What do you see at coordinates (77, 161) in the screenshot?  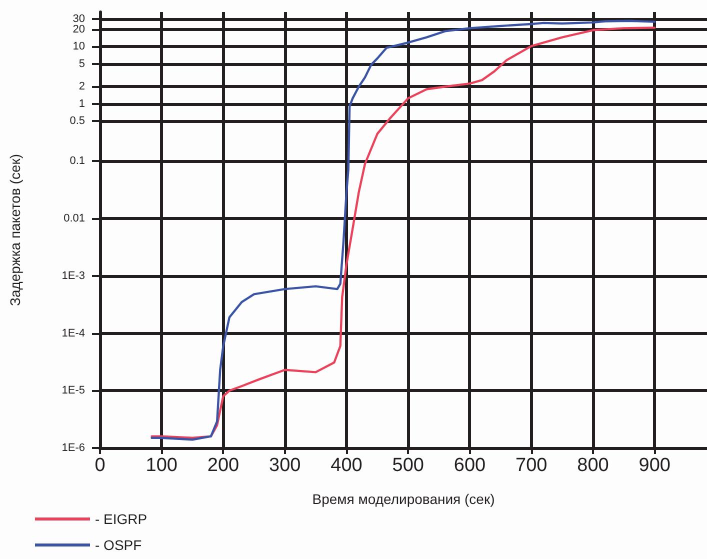 I see `y-tick-label: 0.1` at bounding box center [77, 161].